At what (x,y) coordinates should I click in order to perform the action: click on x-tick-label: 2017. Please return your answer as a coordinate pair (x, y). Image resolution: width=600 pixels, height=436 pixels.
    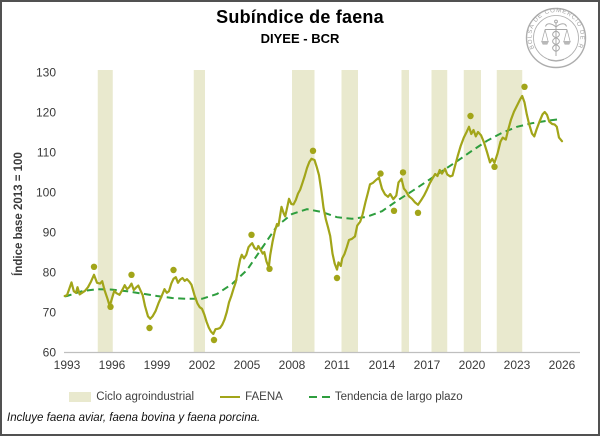
    Looking at the image, I should click on (427, 365).